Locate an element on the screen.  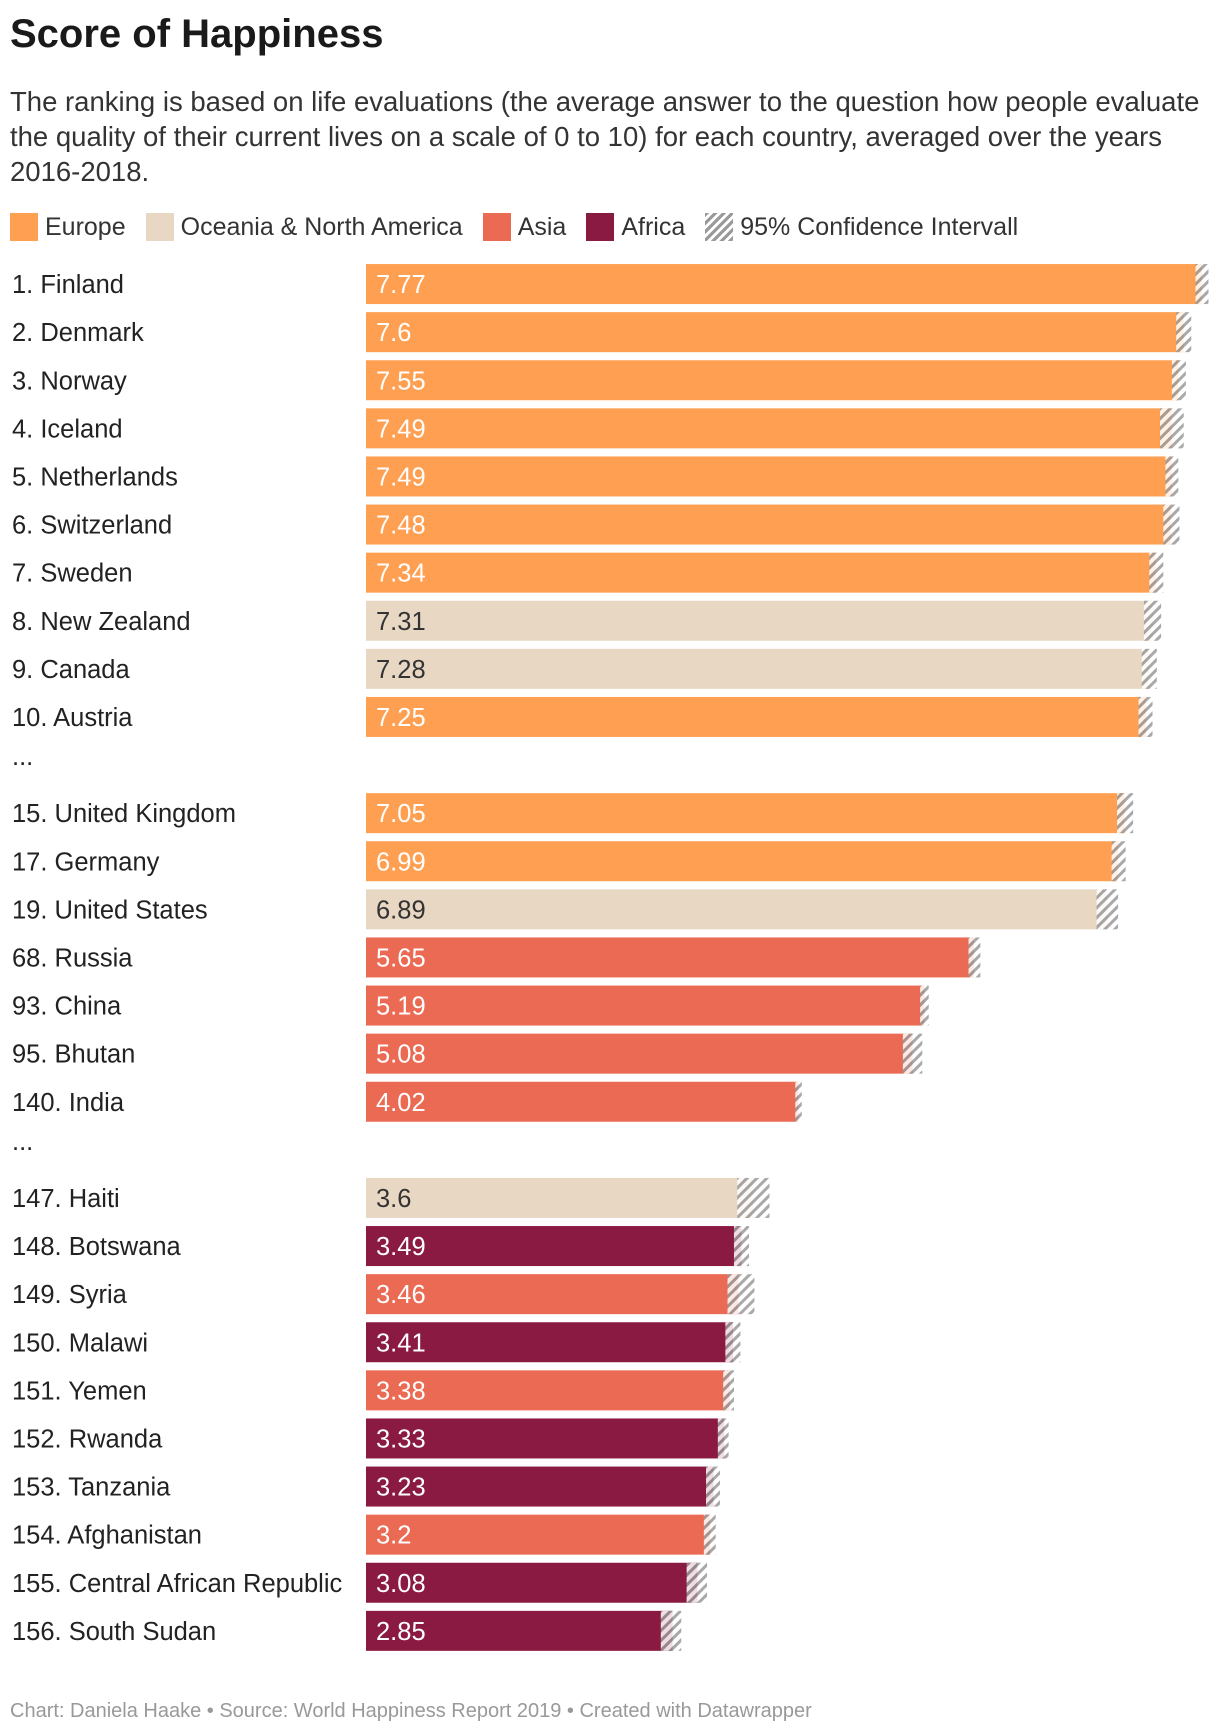
ci-united-kingdom is located at coordinates (1125, 813).